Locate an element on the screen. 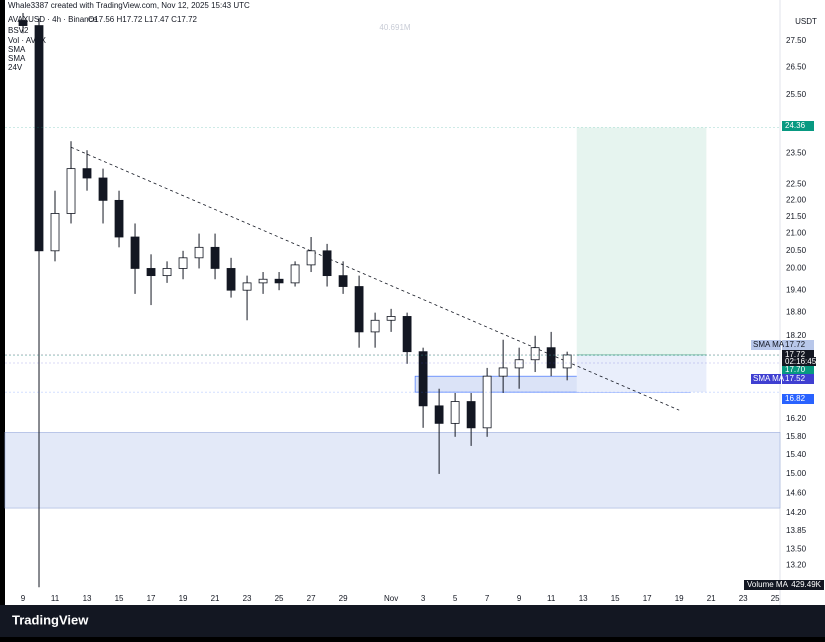 The width and height of the screenshot is (825, 642). countdown: 02:16:45 is located at coordinates (801, 361).